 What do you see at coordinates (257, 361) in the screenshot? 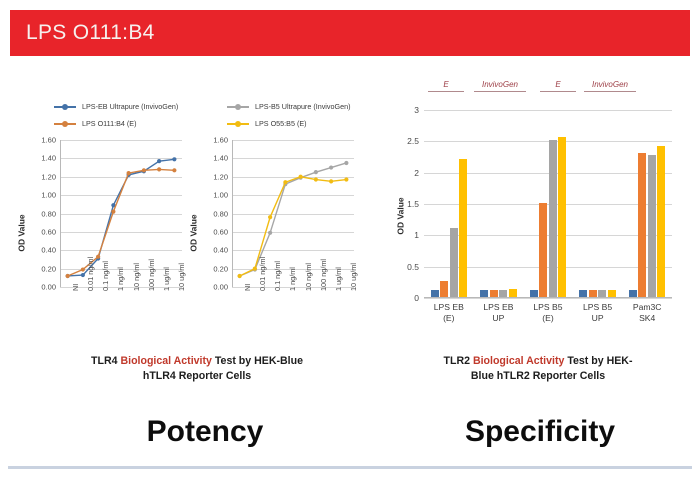
I see `caption-post: Test by HEK-Blue` at bounding box center [257, 361].